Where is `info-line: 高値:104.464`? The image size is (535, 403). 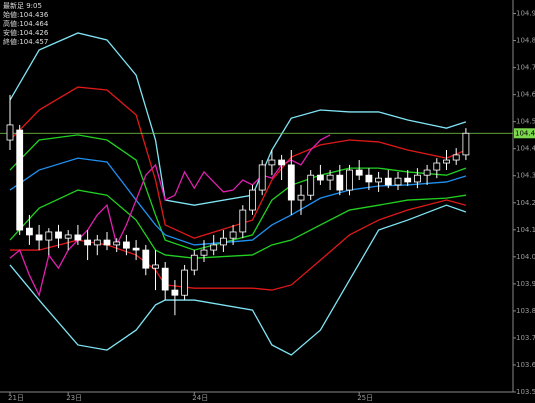 info-line: 高値:104.464 is located at coordinates (26, 23).